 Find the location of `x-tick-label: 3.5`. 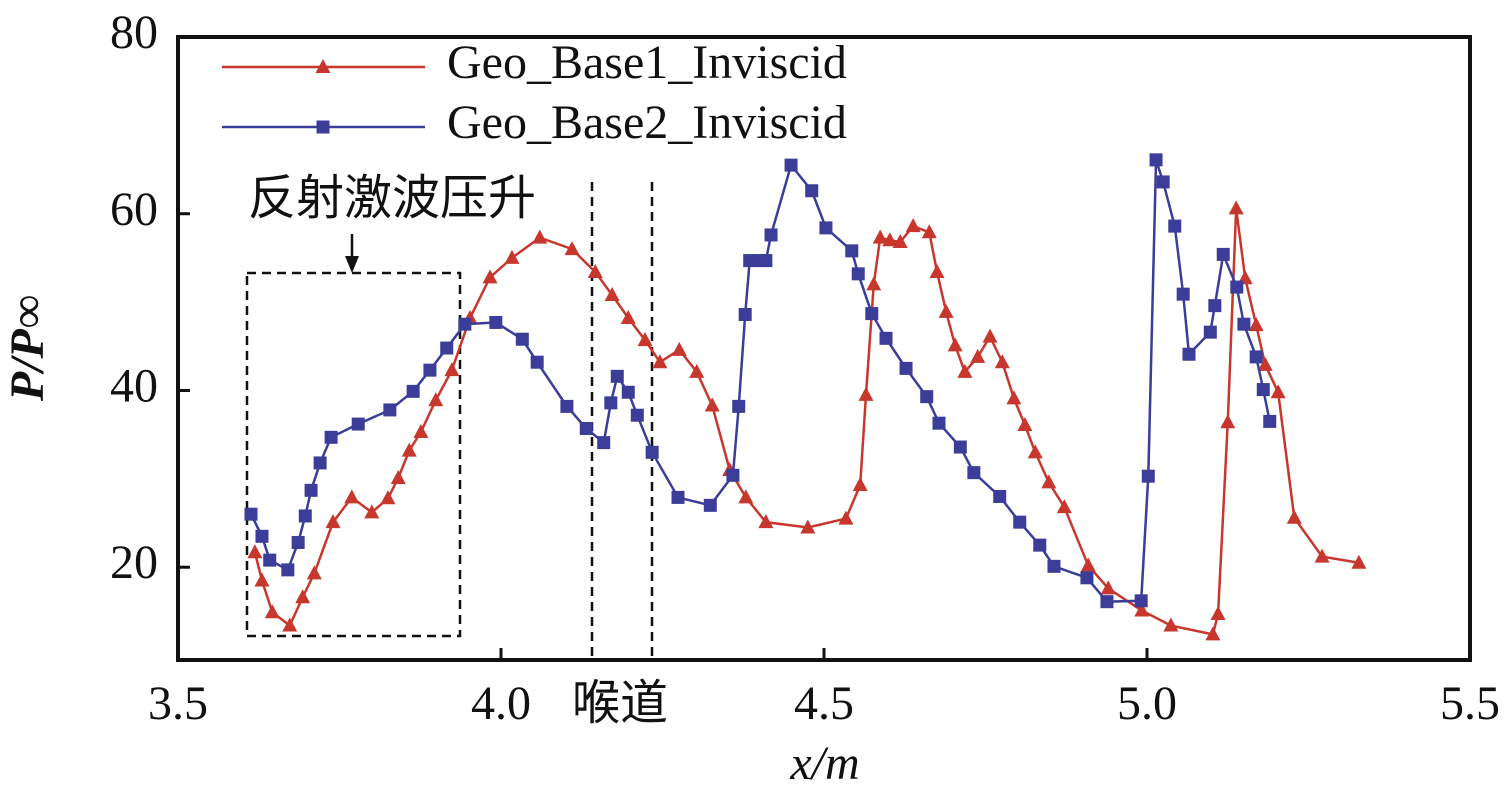

x-tick-label: 3.5 is located at coordinates (178, 703).